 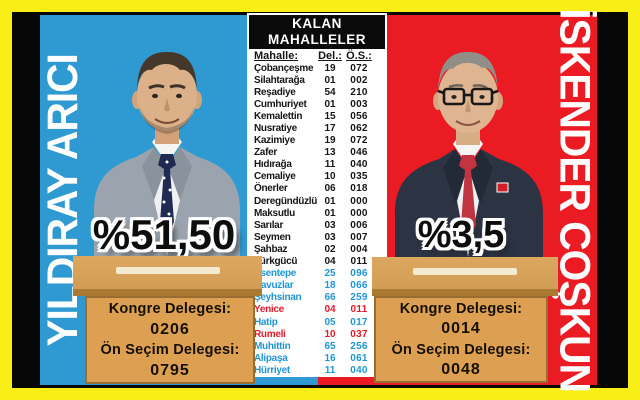 I want to click on row-os-value: 066, so click(x=359, y=286).